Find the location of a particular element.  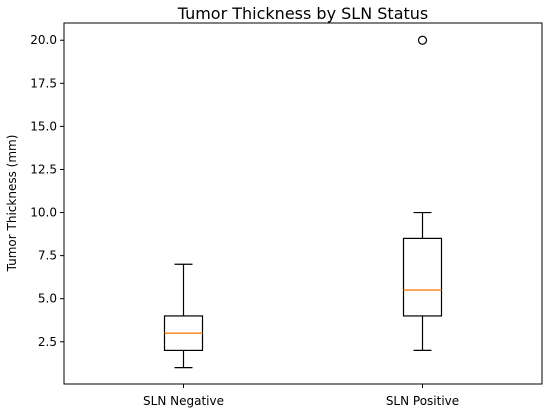

x-tick-label: SLN Negative is located at coordinates (183, 401).